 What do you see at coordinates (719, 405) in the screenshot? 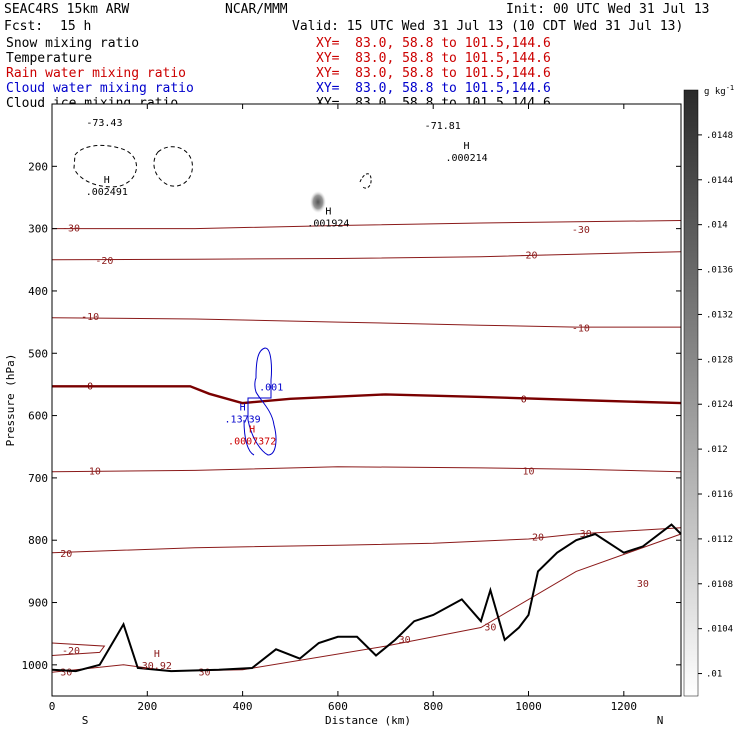
I see `colorbar-tick-label: .0124` at bounding box center [719, 405].